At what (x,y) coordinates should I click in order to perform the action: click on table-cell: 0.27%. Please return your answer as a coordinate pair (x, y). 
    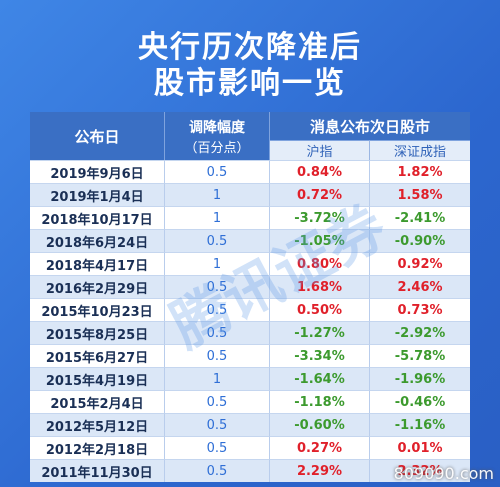
    Looking at the image, I should click on (320, 447).